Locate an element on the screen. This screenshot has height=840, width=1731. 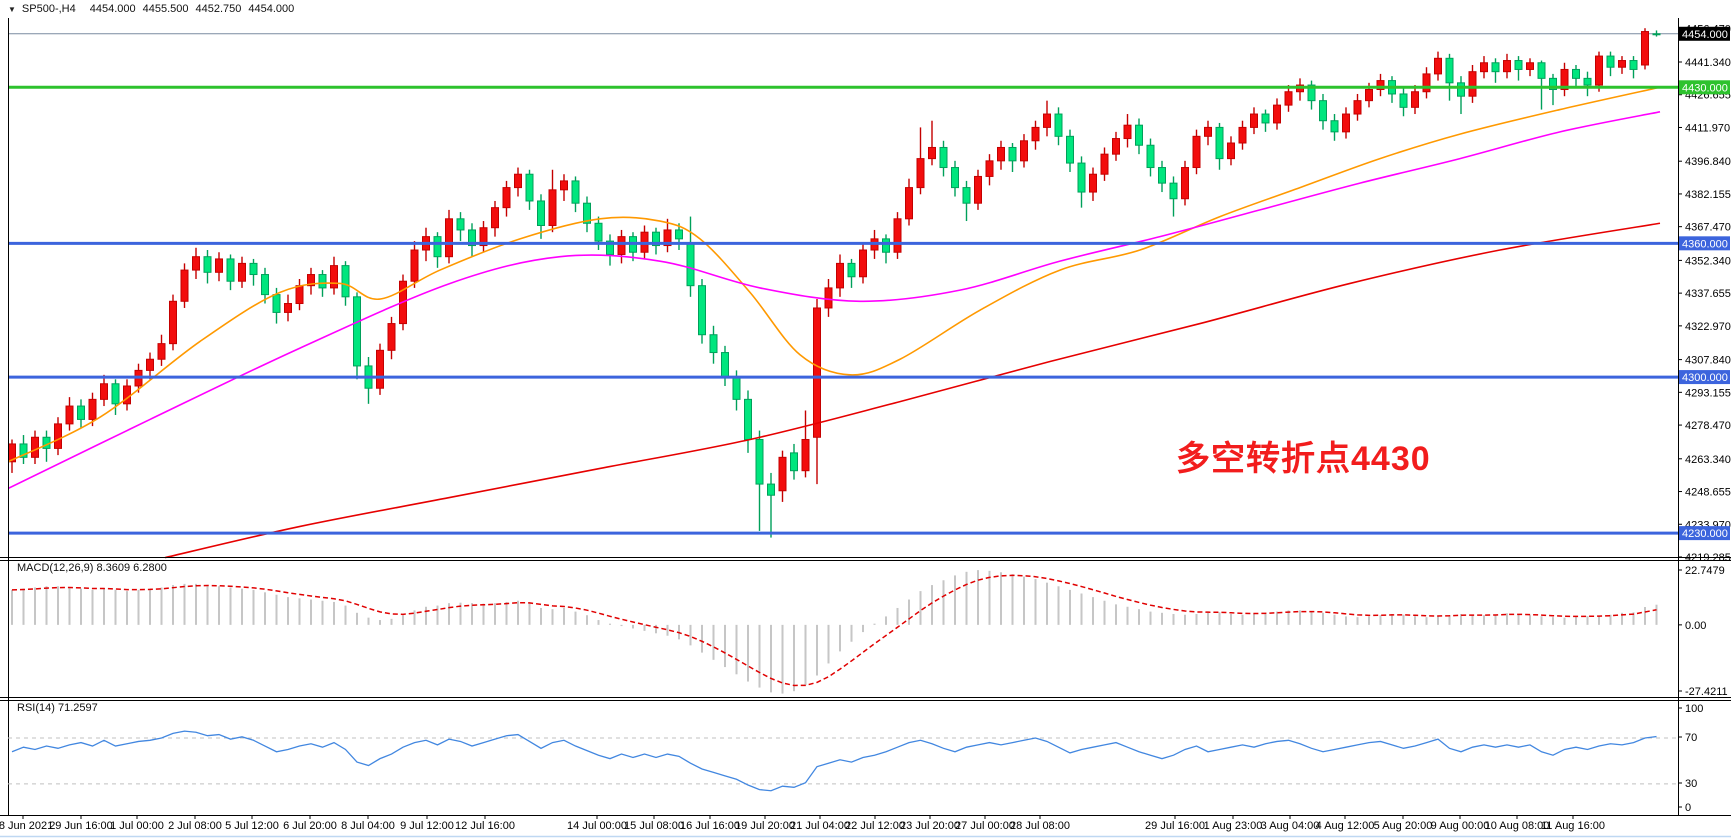
svg-text: 11 Aug 16:00 is located at coordinates (1573, 826).